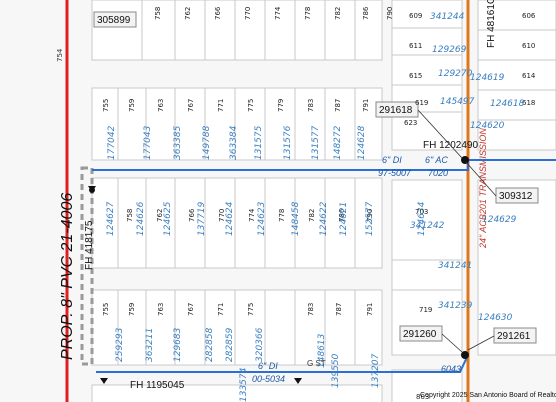 This screenshot has height=402, width=556. I want to click on address-label: 775, so click(251, 105).